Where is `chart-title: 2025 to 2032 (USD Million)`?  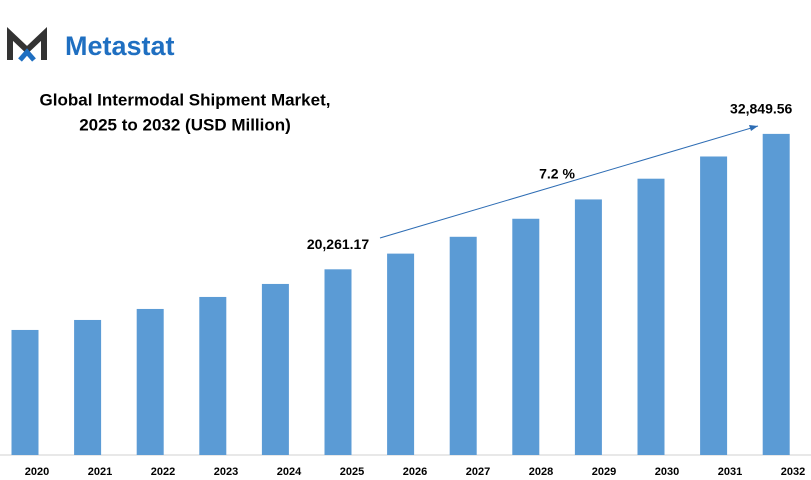
chart-title: 2025 to 2032 (USD Million) is located at coordinates (185, 124).